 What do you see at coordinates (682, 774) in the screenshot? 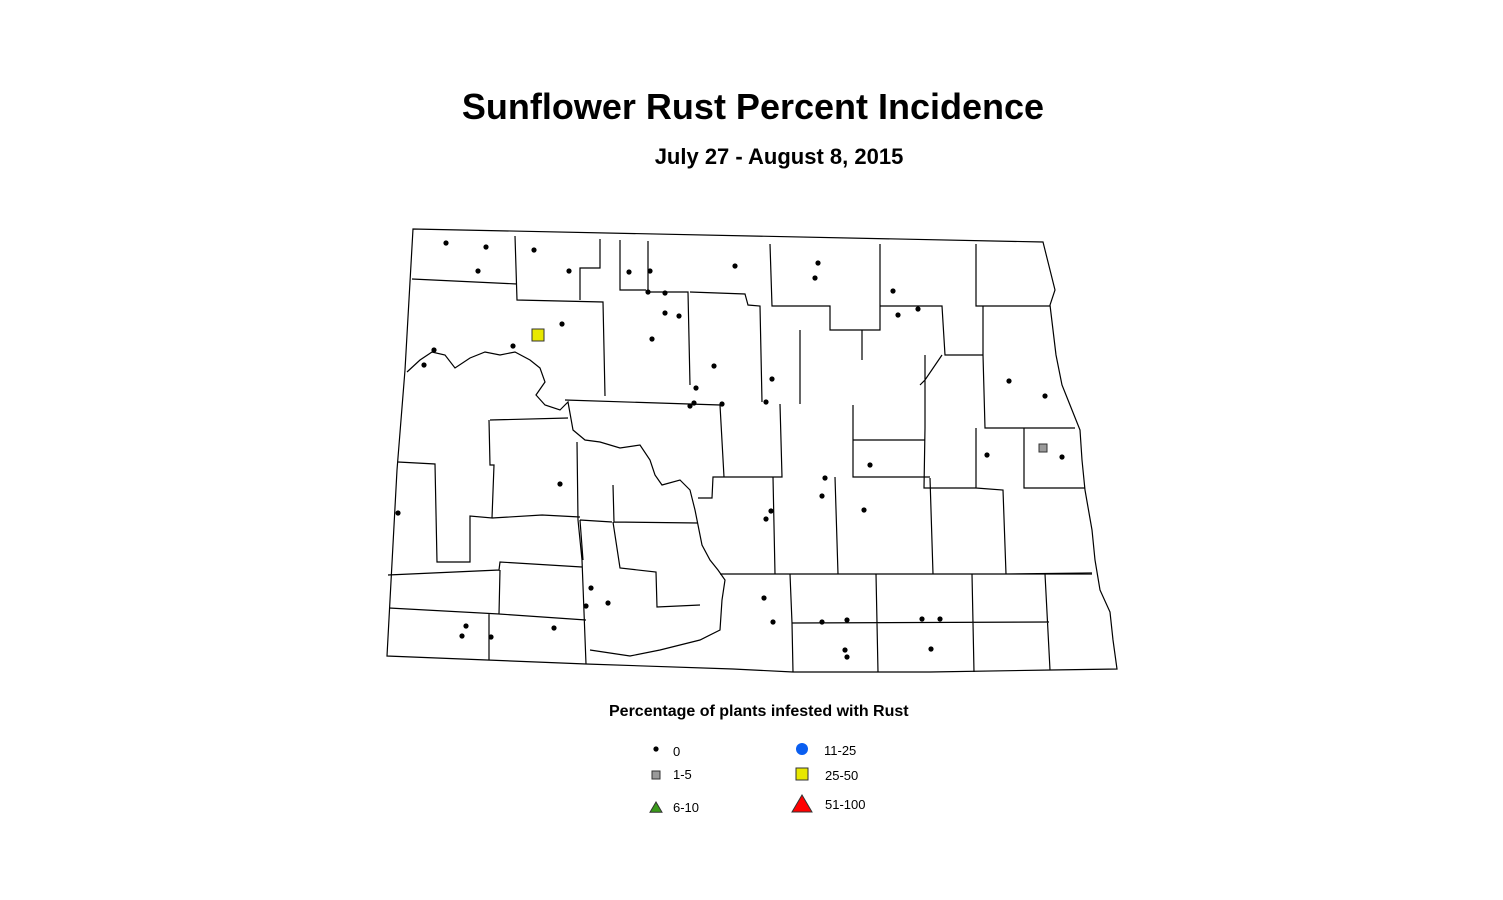
I see `legend-label-1-5: 1-5` at bounding box center [682, 774].